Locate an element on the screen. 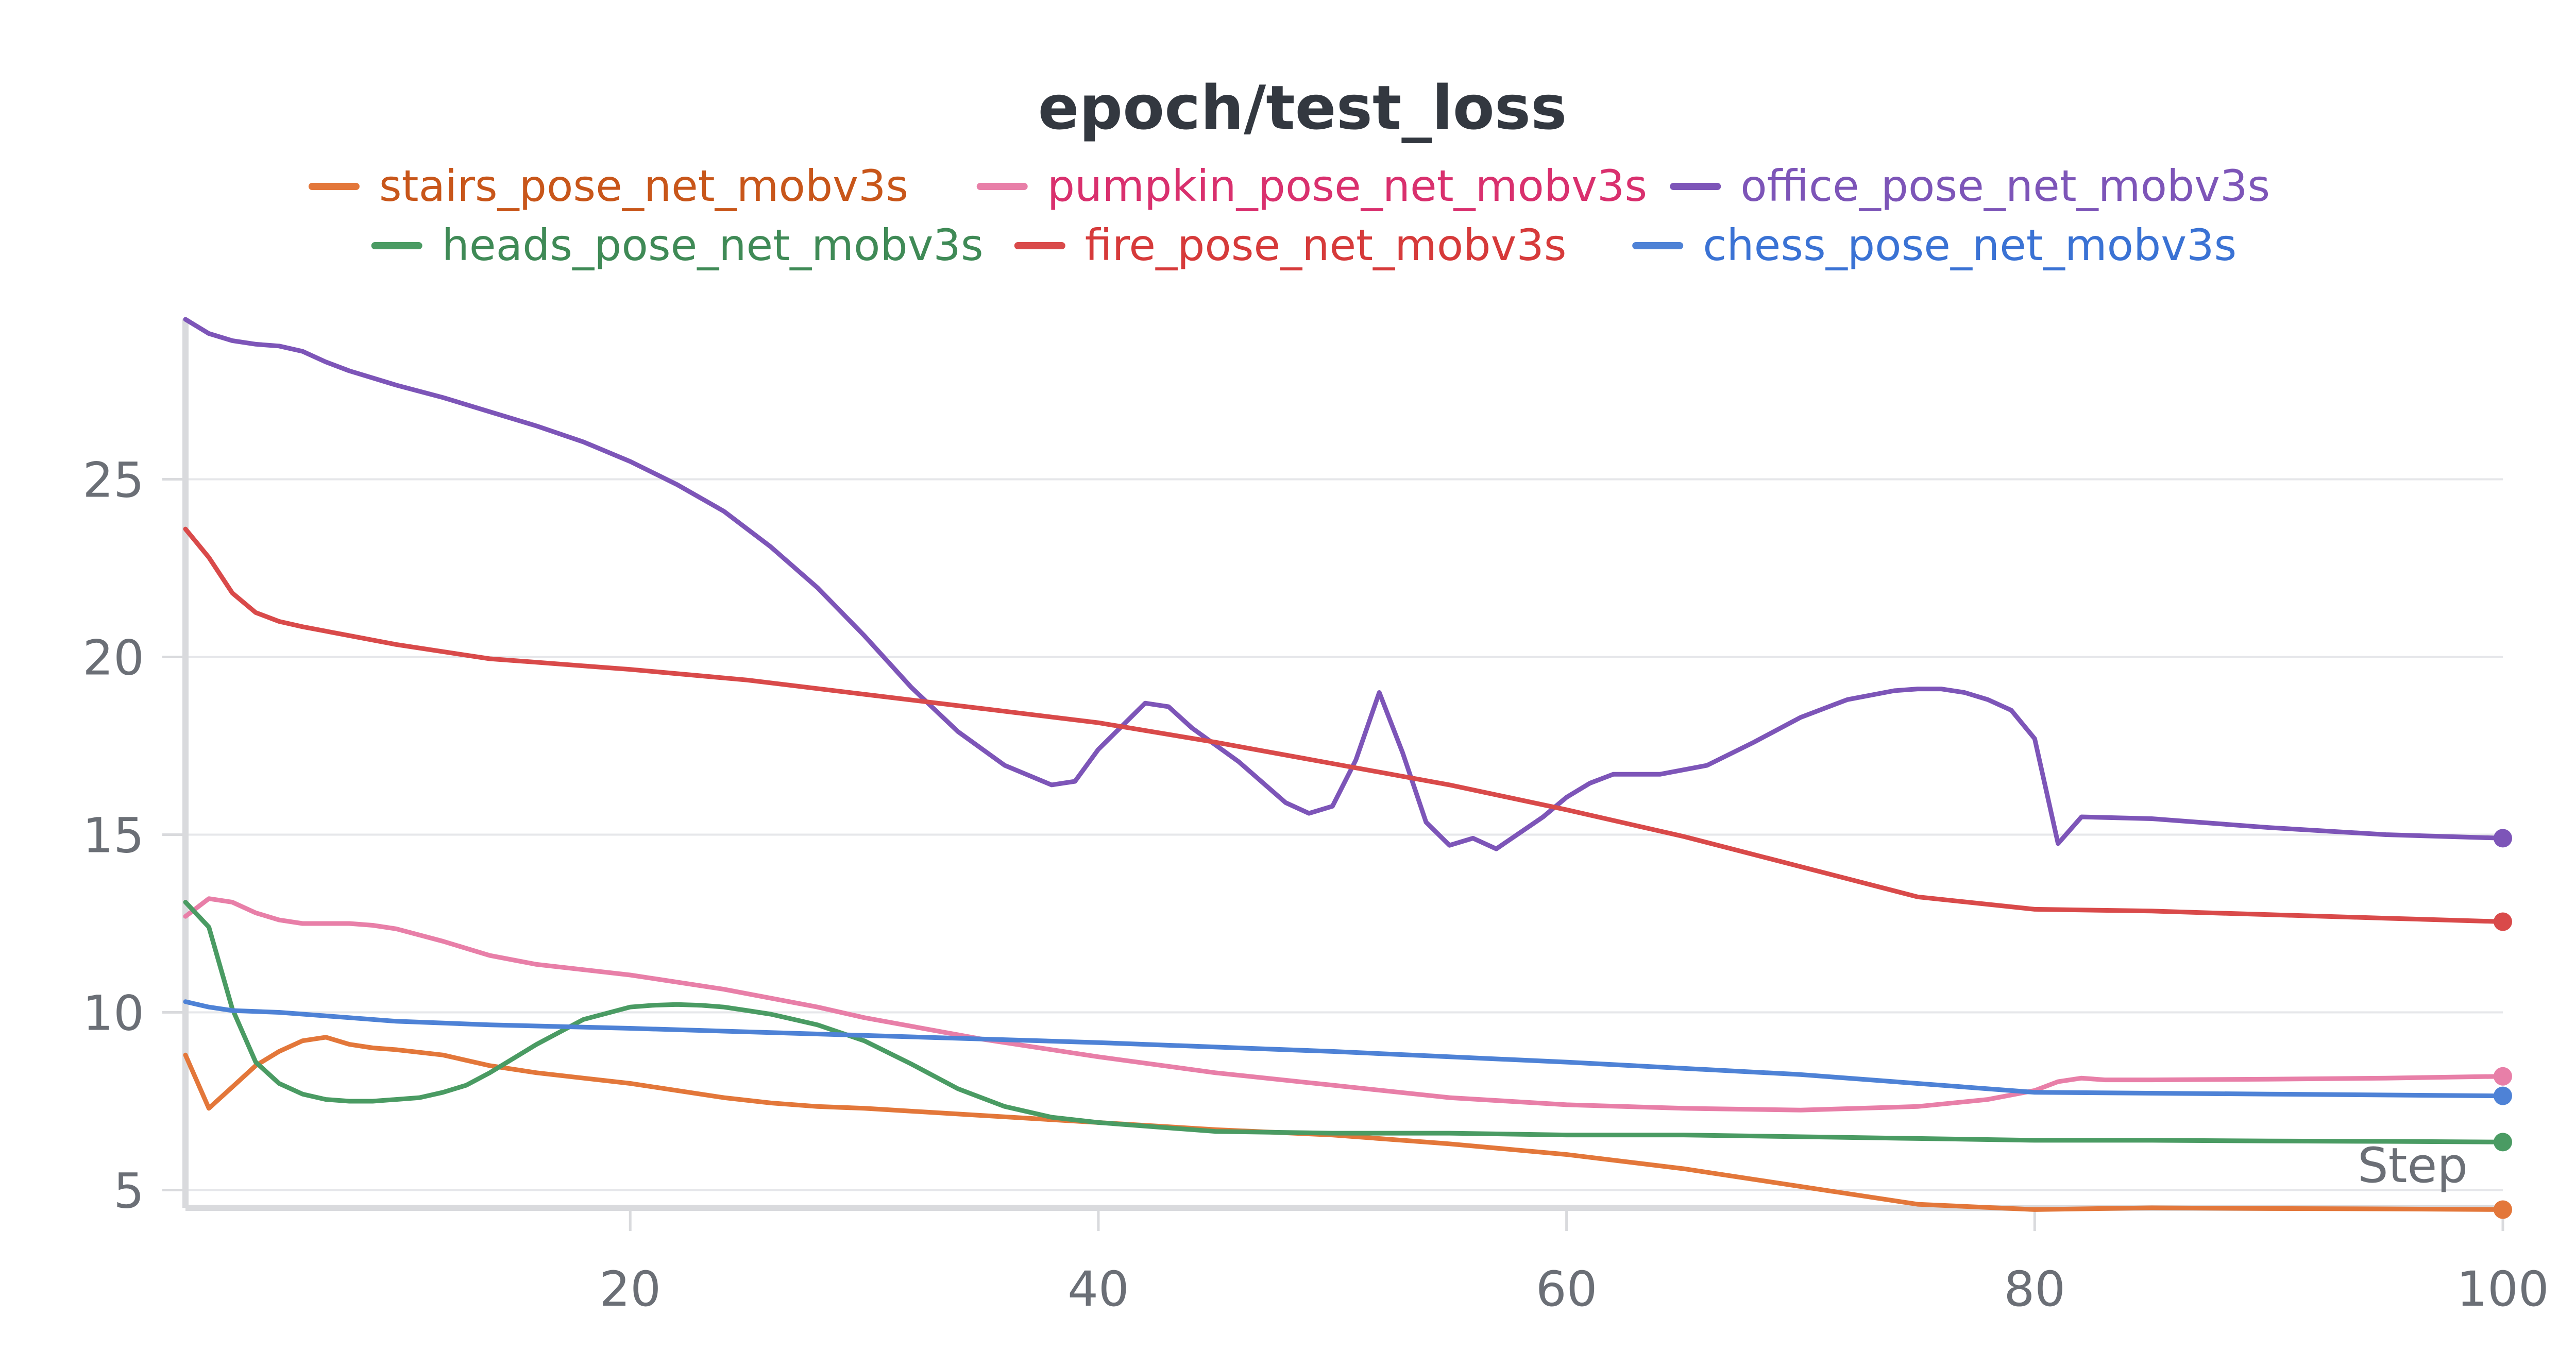 The width and height of the screenshot is (2576, 1368). y-tick-label: 25 is located at coordinates (113, 481).